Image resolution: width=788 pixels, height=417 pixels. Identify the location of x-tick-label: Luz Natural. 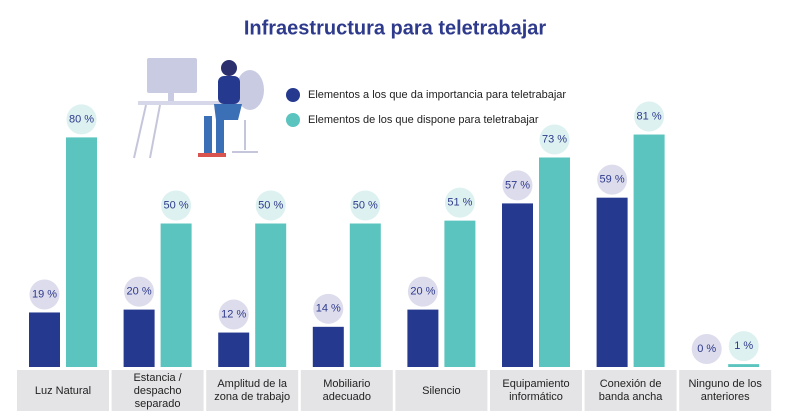
(63, 390).